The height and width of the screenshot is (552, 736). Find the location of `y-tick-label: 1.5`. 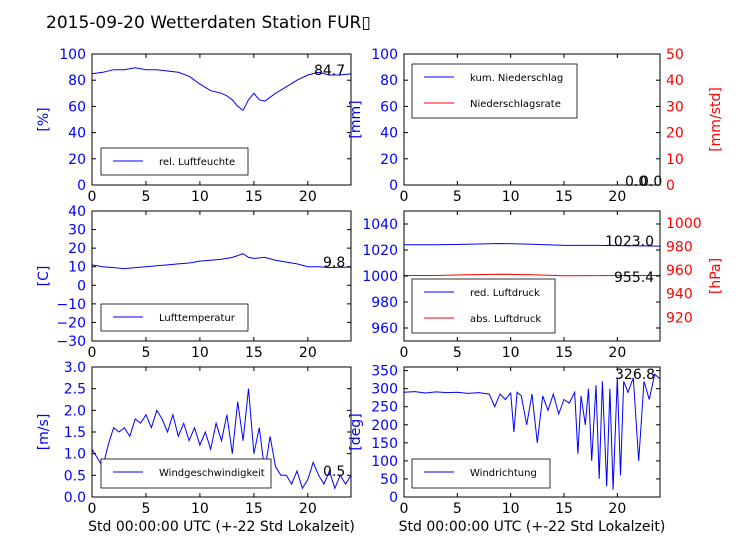

y-tick-label: 1.5 is located at coordinates (75, 433).